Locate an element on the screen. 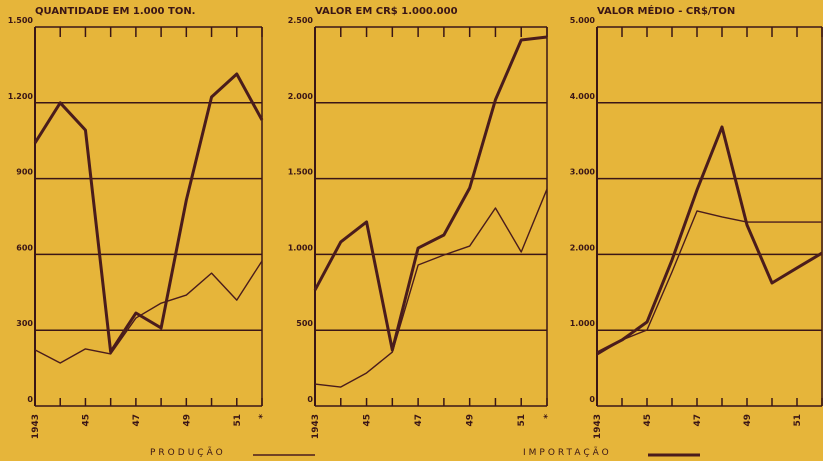 This screenshot has height=461, width=823. y-tick-label: 3.000 is located at coordinates (583, 172).